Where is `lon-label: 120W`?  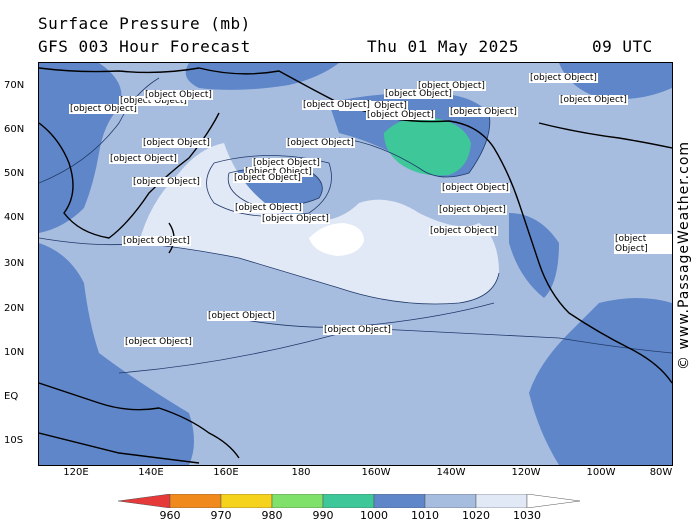 lon-label: 120W is located at coordinates (526, 472).